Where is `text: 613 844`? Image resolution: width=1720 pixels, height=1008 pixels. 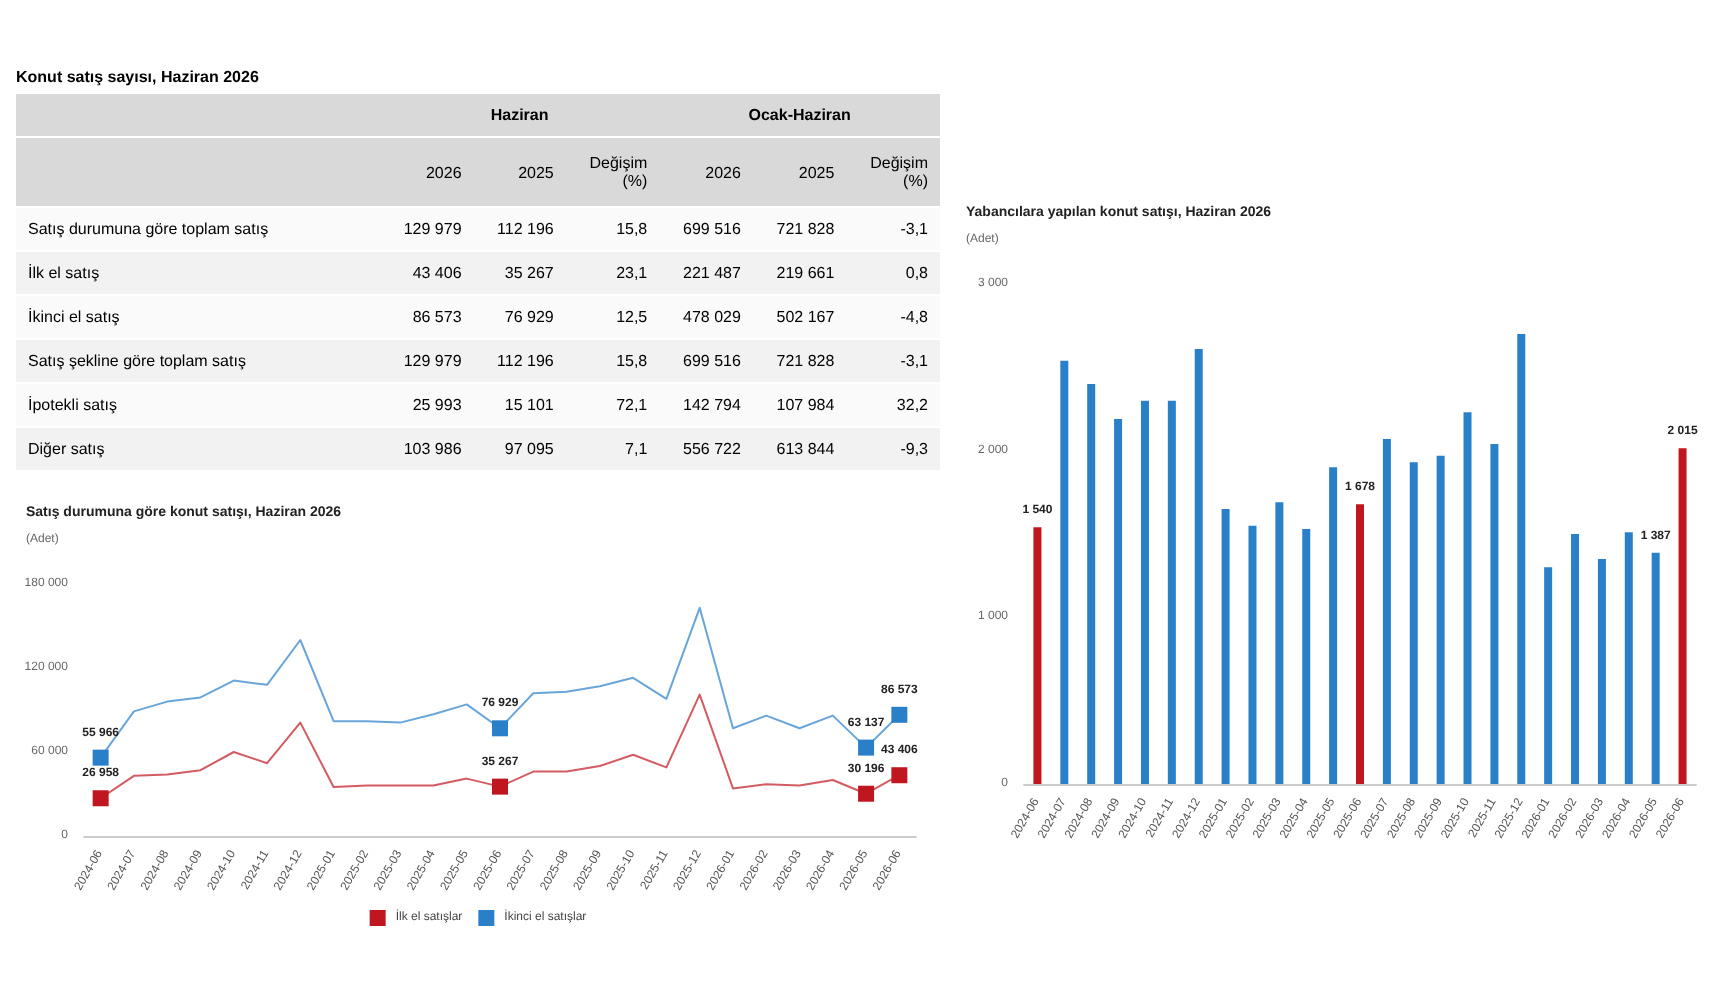
text: 613 844 is located at coordinates (805, 449).